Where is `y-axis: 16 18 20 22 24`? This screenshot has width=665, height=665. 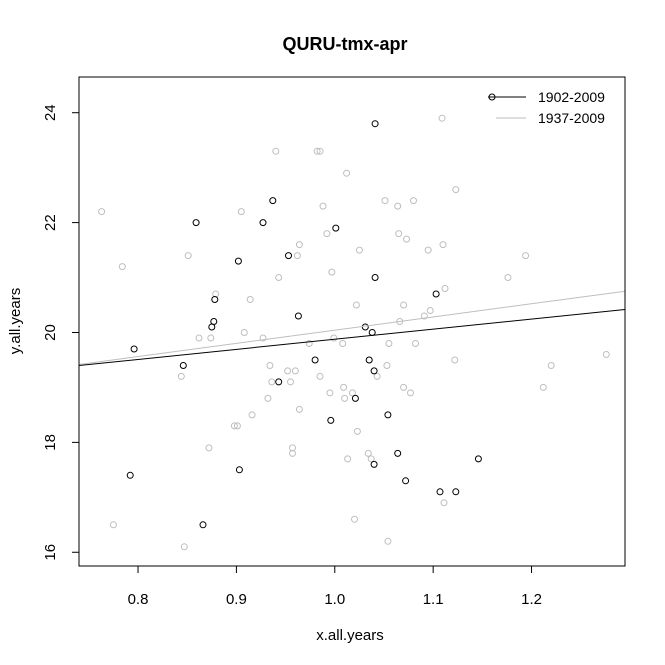
y-axis: 16 18 20 22 24 is located at coordinates (61, 332).